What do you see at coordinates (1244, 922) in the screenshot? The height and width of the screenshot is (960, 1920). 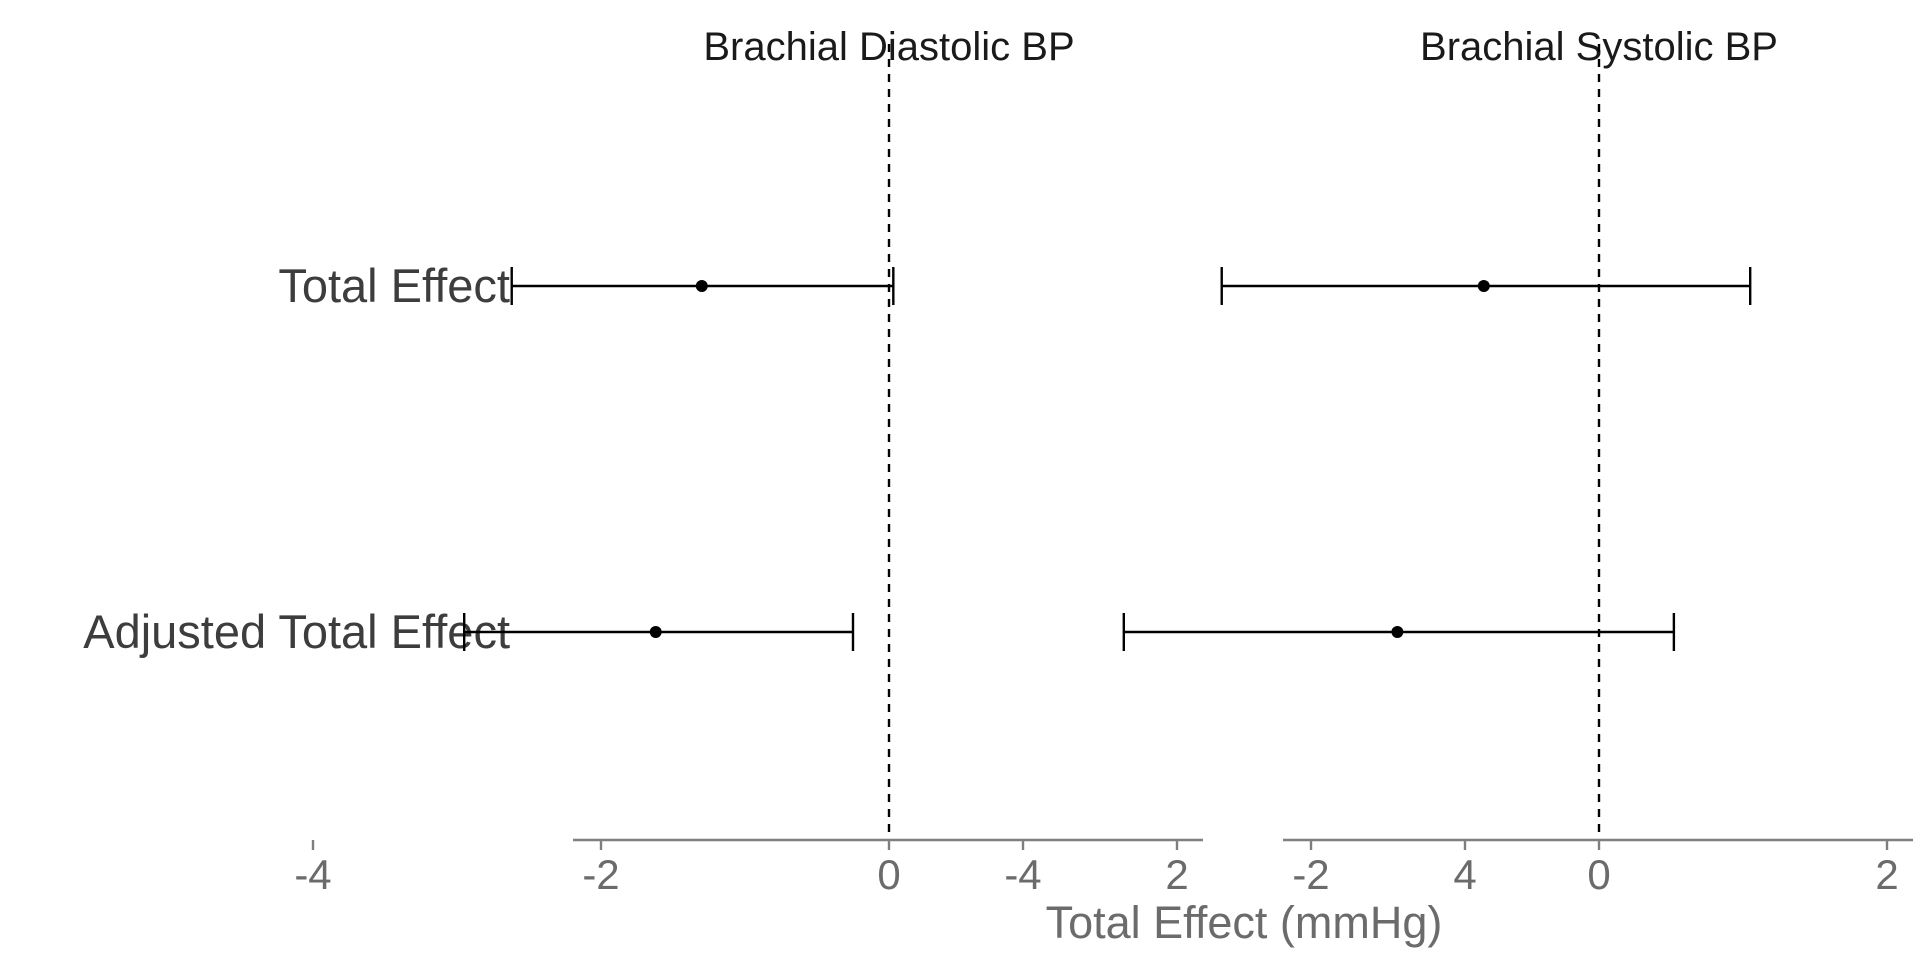 I see `x-axis-title: Total Effect (mmHg)` at bounding box center [1244, 922].